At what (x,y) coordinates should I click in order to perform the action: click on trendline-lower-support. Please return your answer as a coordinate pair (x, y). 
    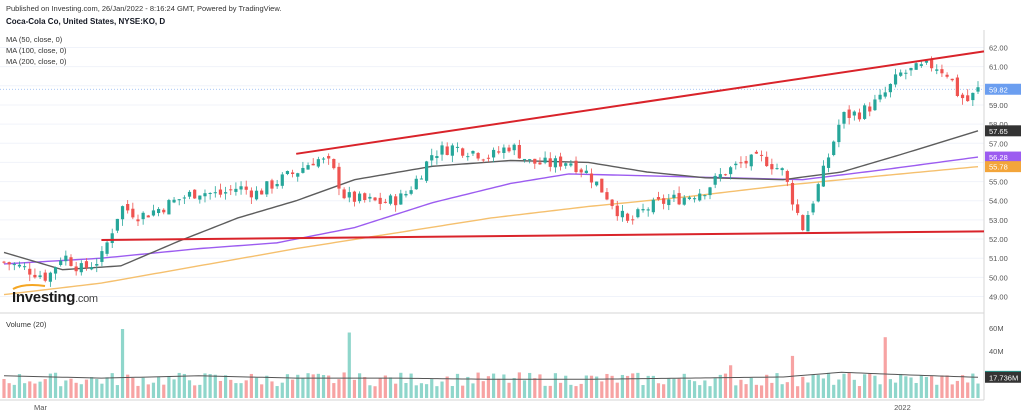
    Looking at the image, I should click on (543, 235).